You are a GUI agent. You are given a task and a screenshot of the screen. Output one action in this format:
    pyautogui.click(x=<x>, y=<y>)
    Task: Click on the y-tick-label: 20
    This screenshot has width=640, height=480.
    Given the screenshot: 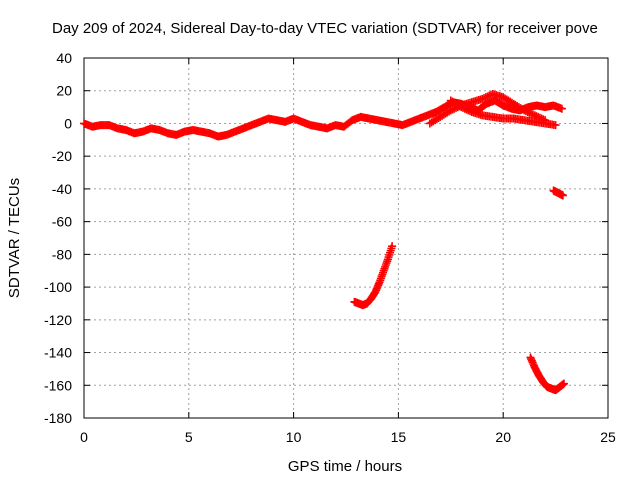 What is the action you would take?
    pyautogui.click(x=64, y=91)
    